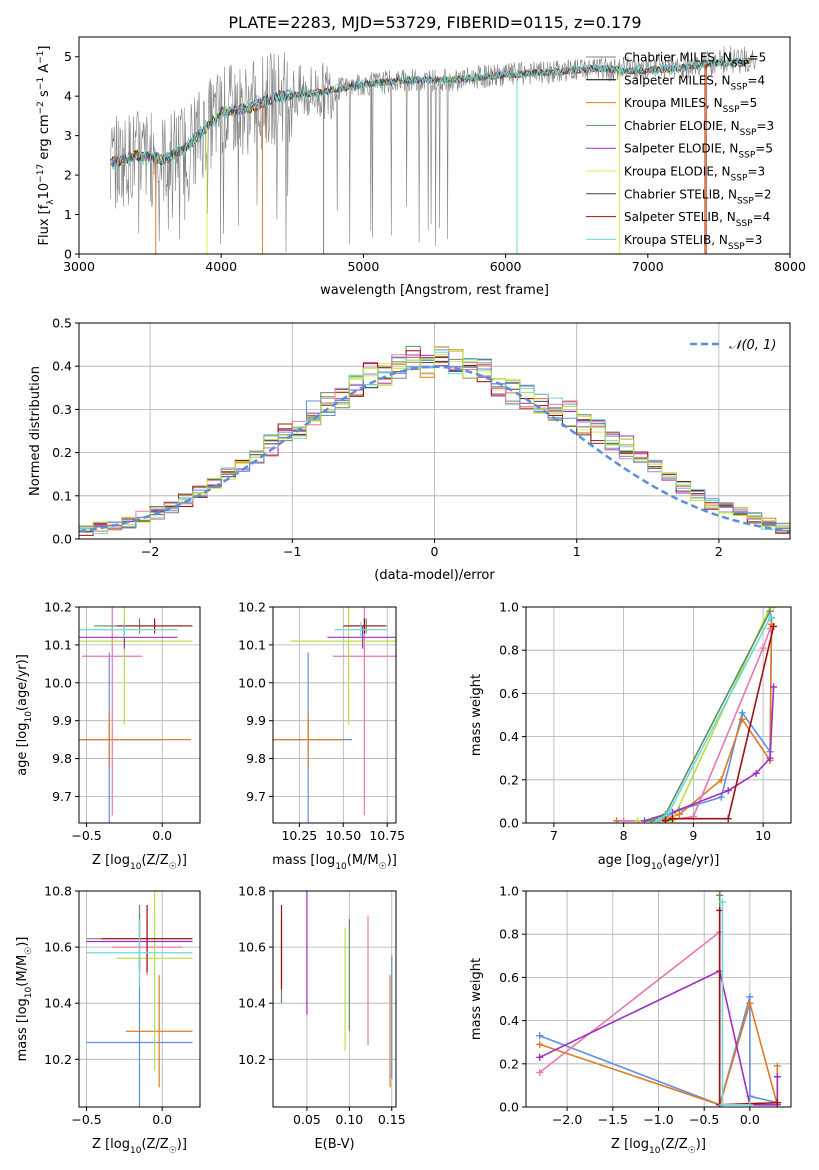 This screenshot has height=1170, width=819. What do you see at coordinates (62, 758) in the screenshot?
I see `y-tick-label: 9.8` at bounding box center [62, 758].